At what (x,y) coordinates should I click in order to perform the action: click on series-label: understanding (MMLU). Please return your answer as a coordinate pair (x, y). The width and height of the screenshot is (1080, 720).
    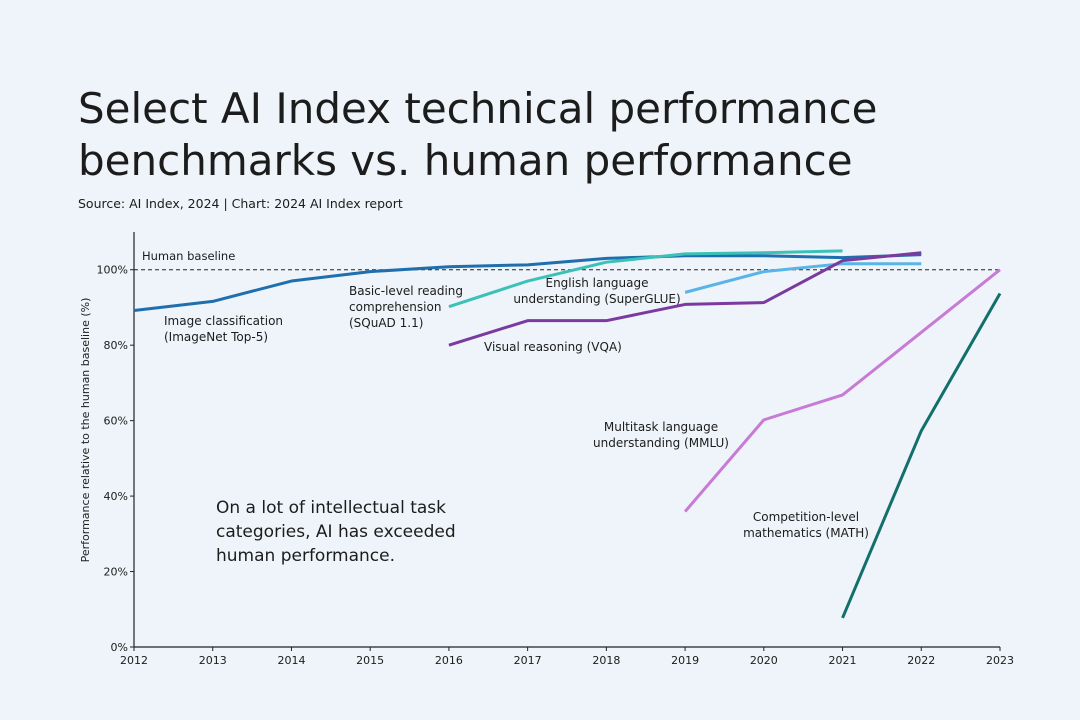
    Looking at the image, I should click on (661, 443).